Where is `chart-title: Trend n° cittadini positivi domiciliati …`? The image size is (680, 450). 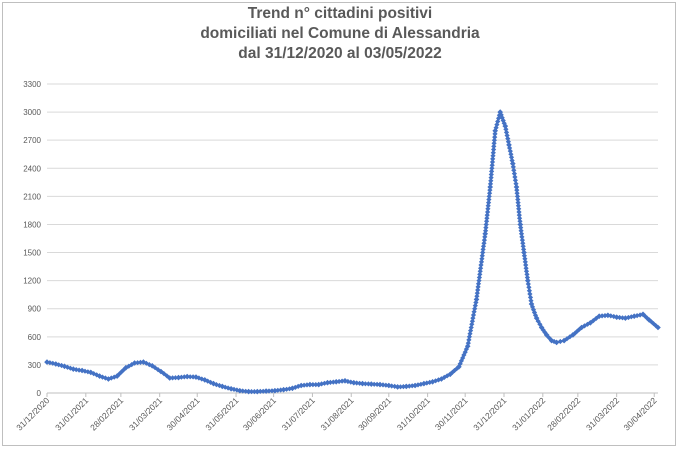
chart-title: Trend n° cittadini positivi domiciliati … is located at coordinates (340, 34).